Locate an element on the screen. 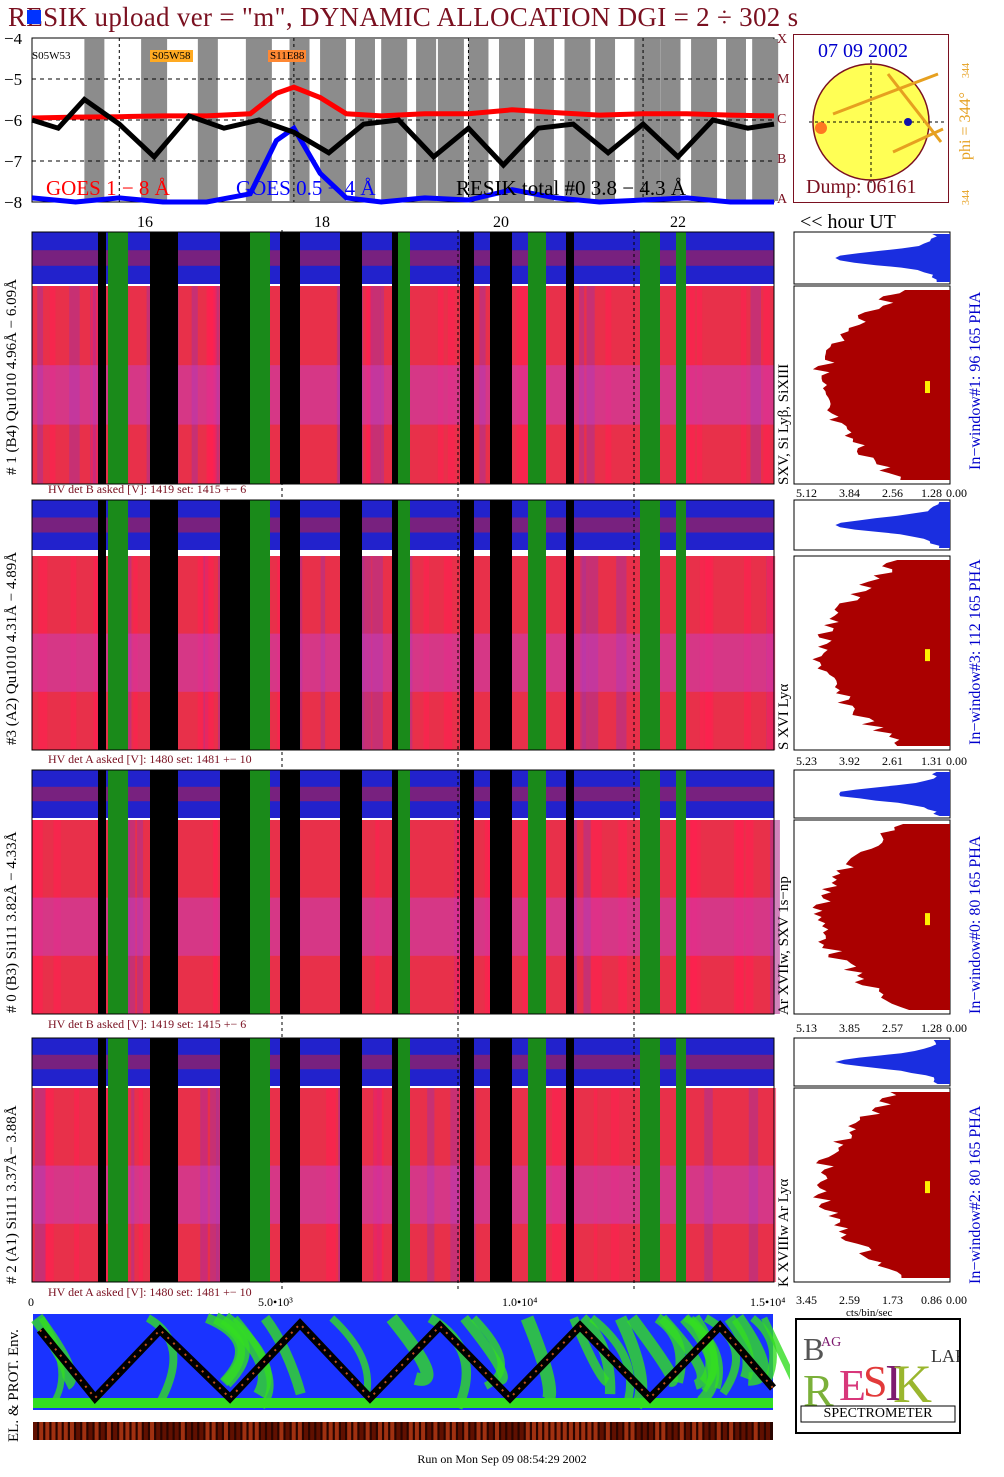  tick: 1.31 is located at coordinates (931, 761).